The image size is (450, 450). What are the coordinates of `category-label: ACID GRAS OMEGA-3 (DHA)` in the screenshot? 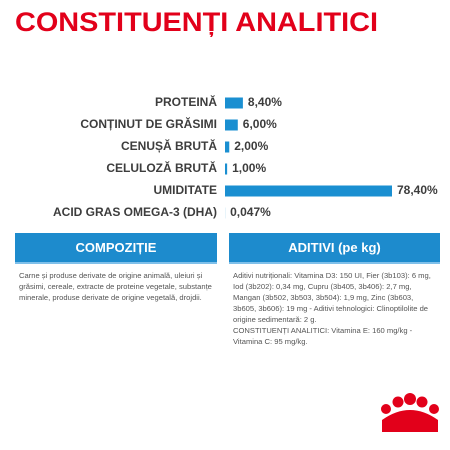 It's located at (135, 212).